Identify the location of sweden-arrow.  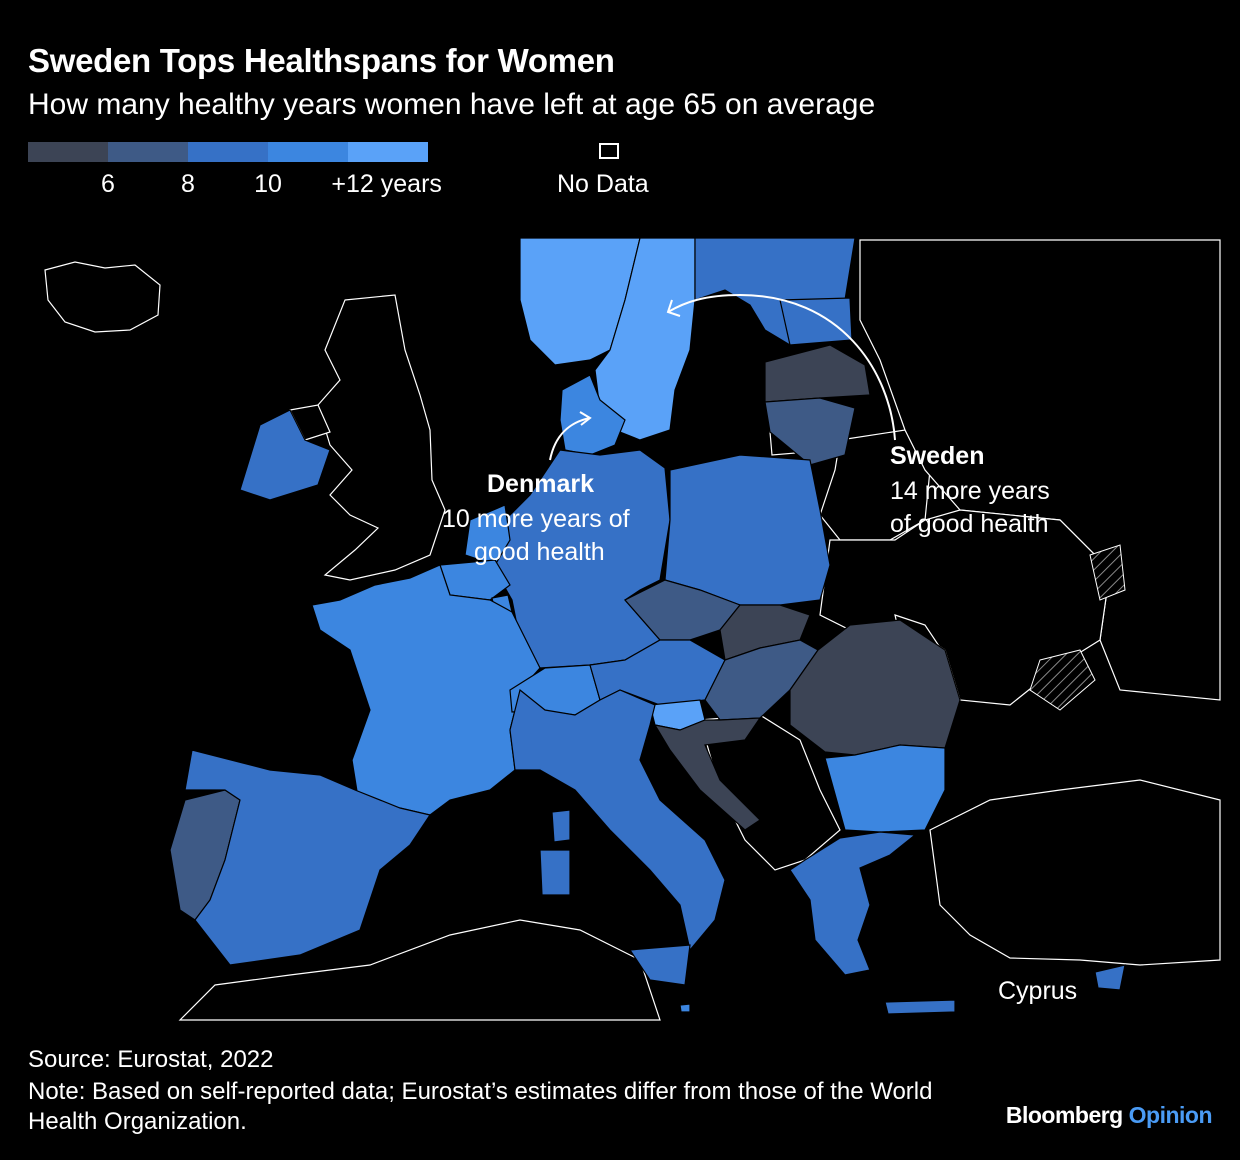
(781, 367).